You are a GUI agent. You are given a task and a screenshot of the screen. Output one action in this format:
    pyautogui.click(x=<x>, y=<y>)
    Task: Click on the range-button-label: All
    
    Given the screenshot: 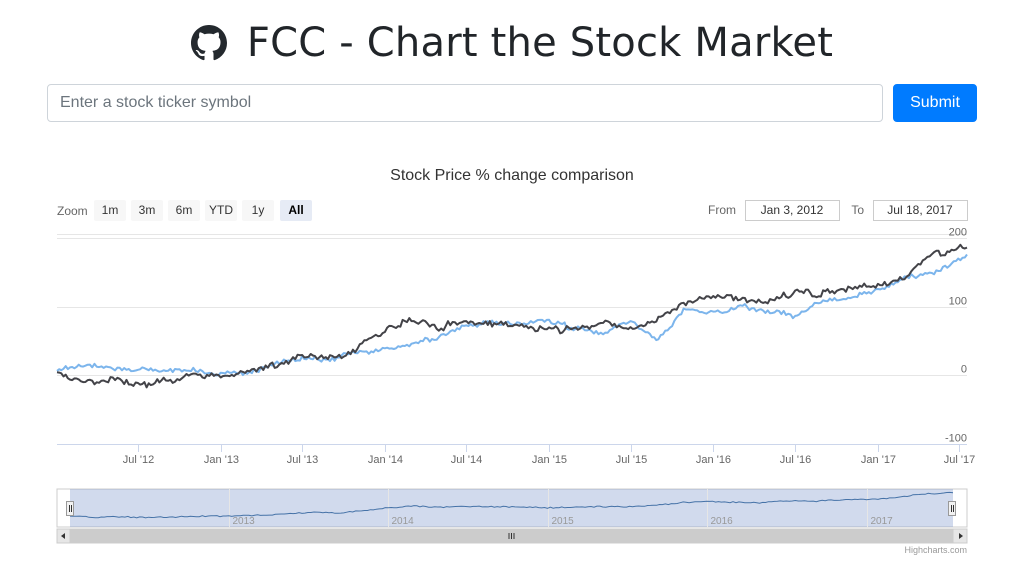 What is the action you would take?
    pyautogui.click(x=295, y=210)
    